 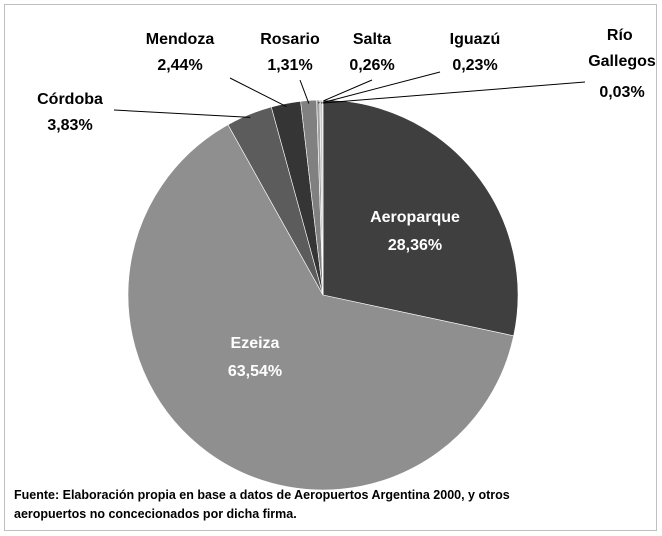 I want to click on value-label: 28,36%, so click(x=415, y=245).